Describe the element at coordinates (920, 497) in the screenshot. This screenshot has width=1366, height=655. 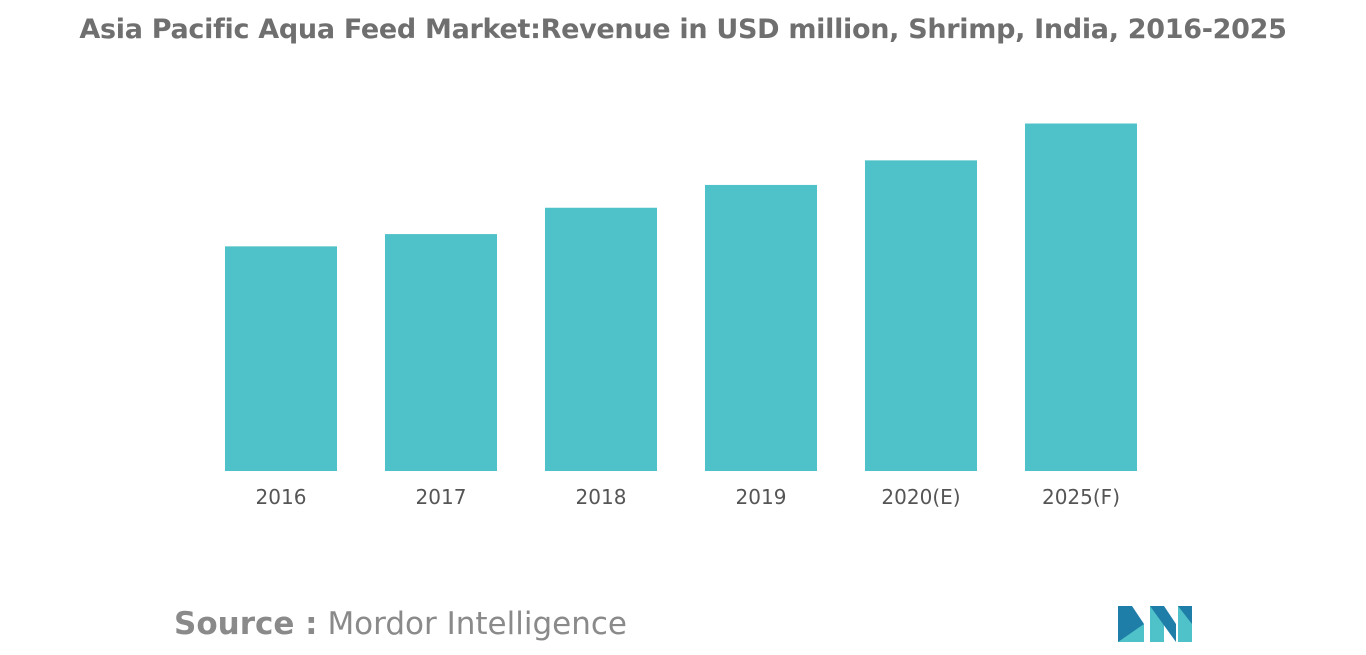
I see `x-tick-label: 2020(E)` at that location.